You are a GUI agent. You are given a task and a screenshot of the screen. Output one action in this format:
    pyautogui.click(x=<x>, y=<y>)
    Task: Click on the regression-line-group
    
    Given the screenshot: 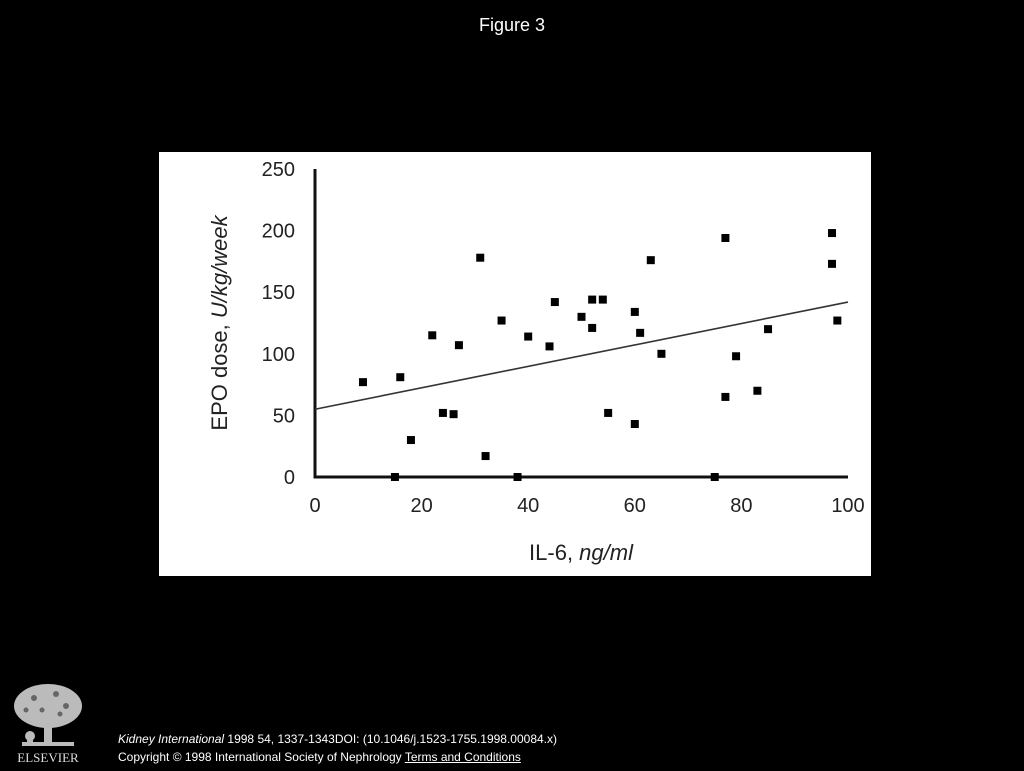 What is the action you would take?
    pyautogui.click(x=581, y=356)
    